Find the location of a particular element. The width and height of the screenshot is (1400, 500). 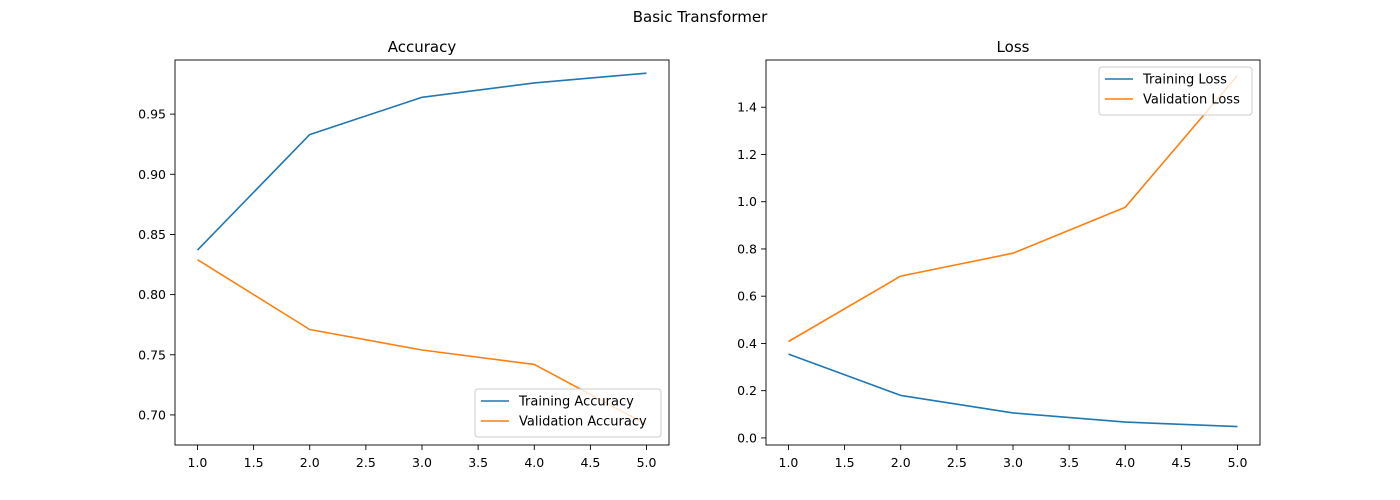

training-accuracy-line is located at coordinates (421, 161).